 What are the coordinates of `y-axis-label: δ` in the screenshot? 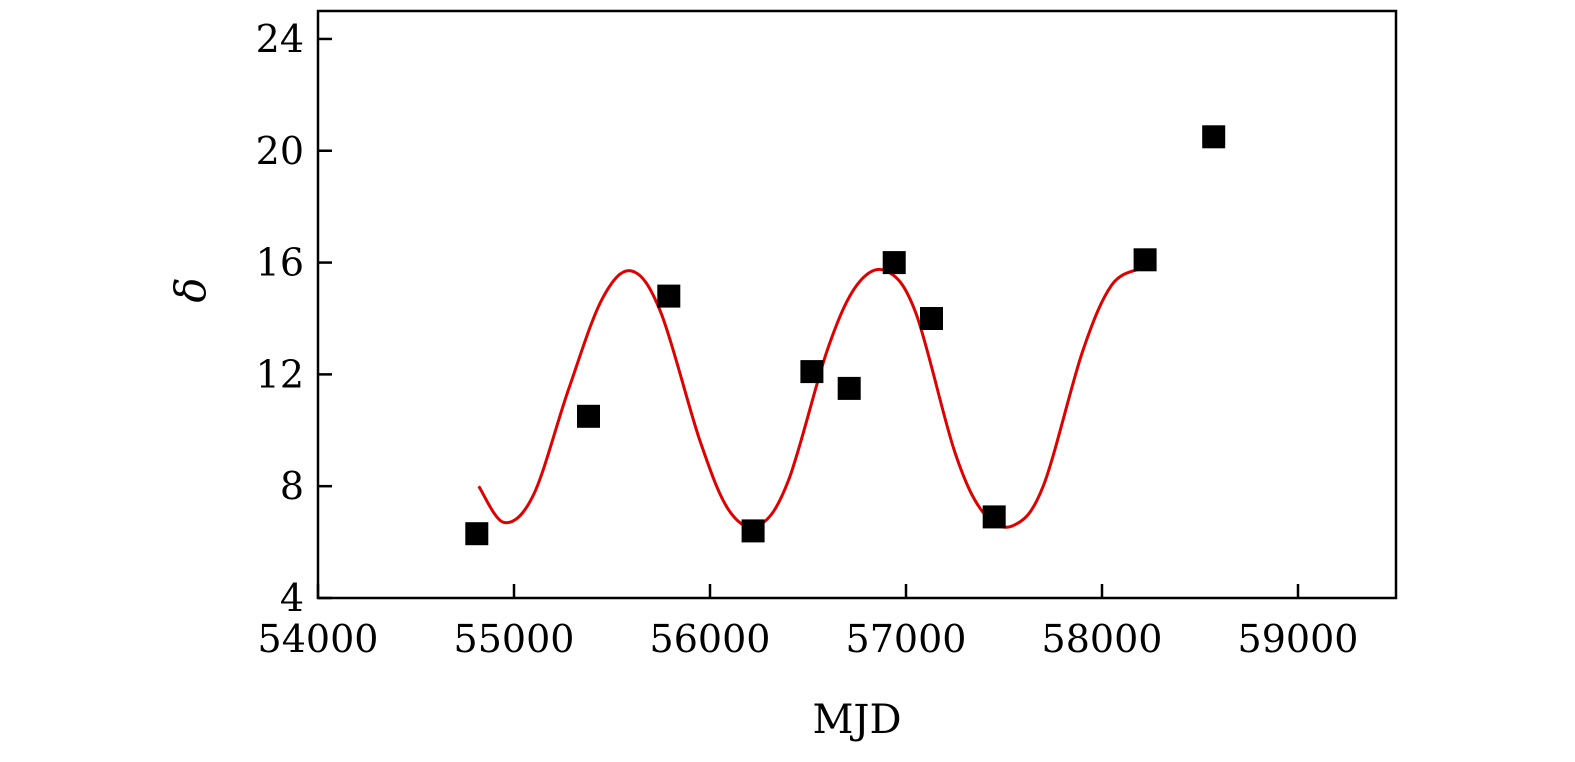 It's located at (190, 289).